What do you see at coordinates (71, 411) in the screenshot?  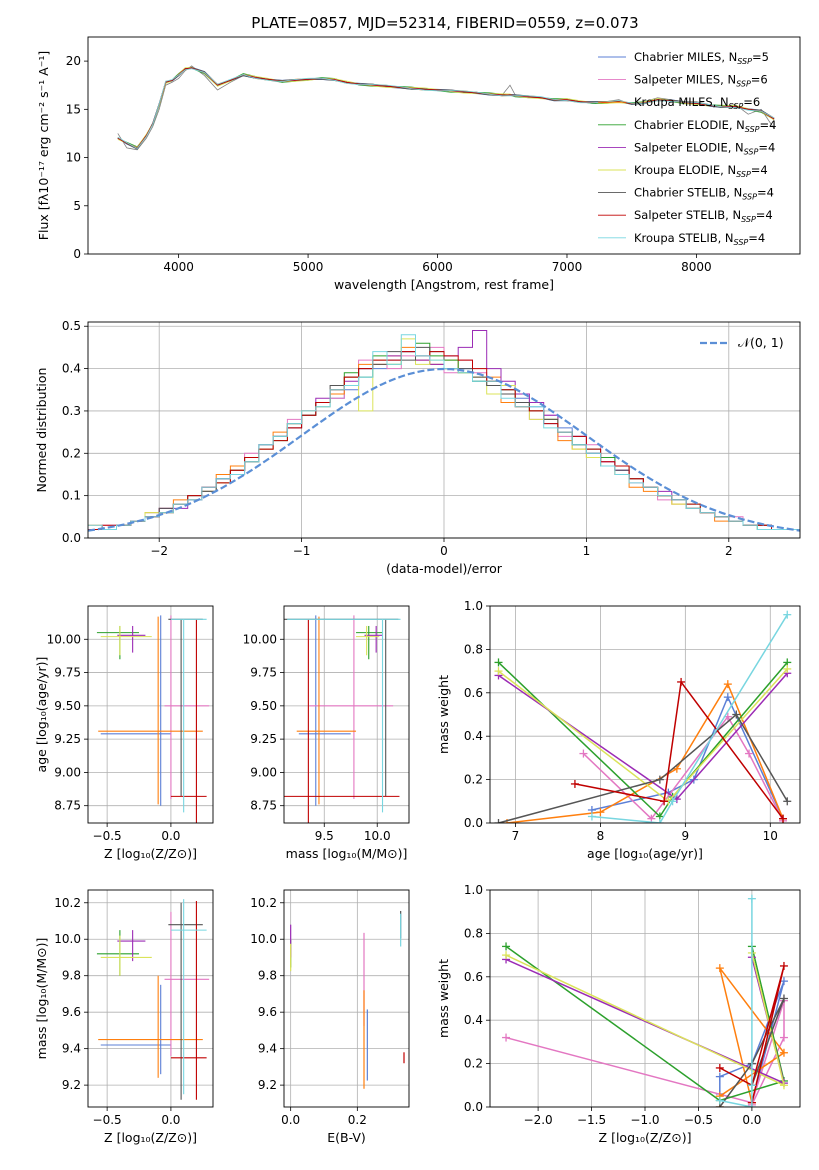 I see `y-tick-label: 0.3` at bounding box center [71, 411].